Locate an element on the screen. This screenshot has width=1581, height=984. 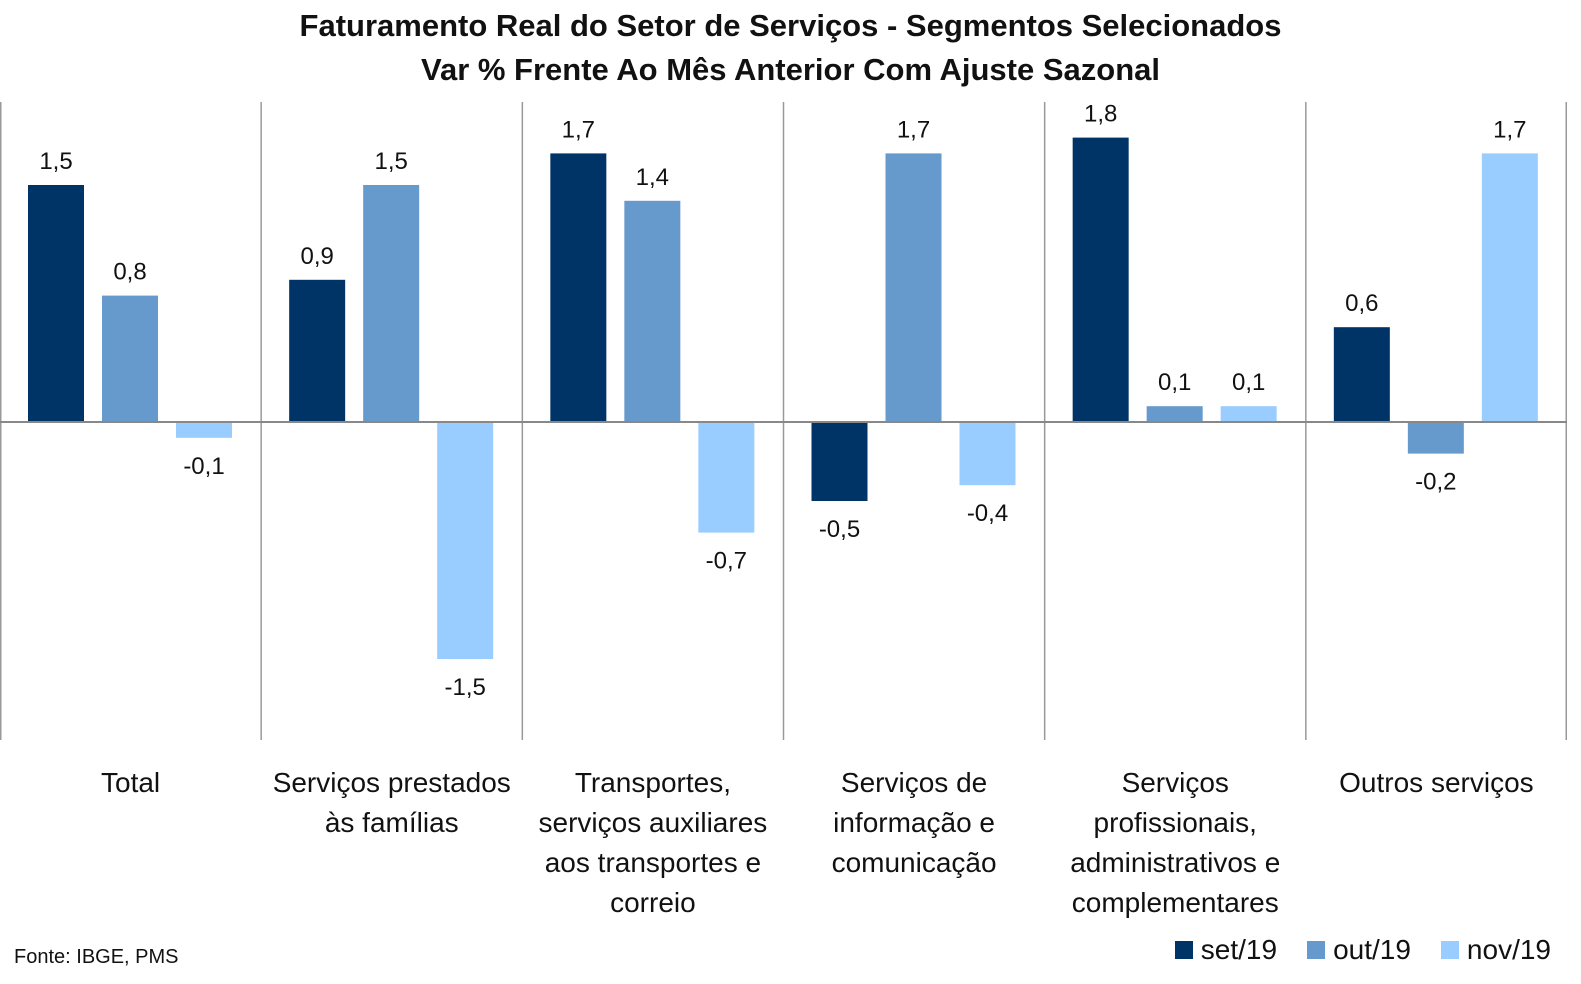
legend-item-out19: out/19 is located at coordinates (1359, 950).